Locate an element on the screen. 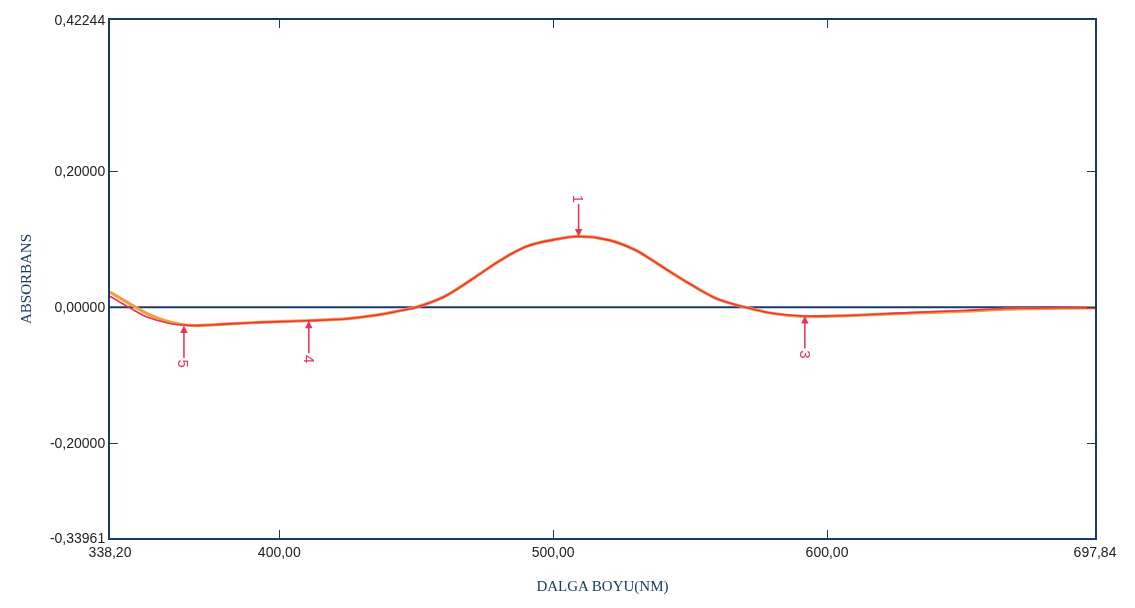  x-tick-label: 697,84 is located at coordinates (1095, 551).